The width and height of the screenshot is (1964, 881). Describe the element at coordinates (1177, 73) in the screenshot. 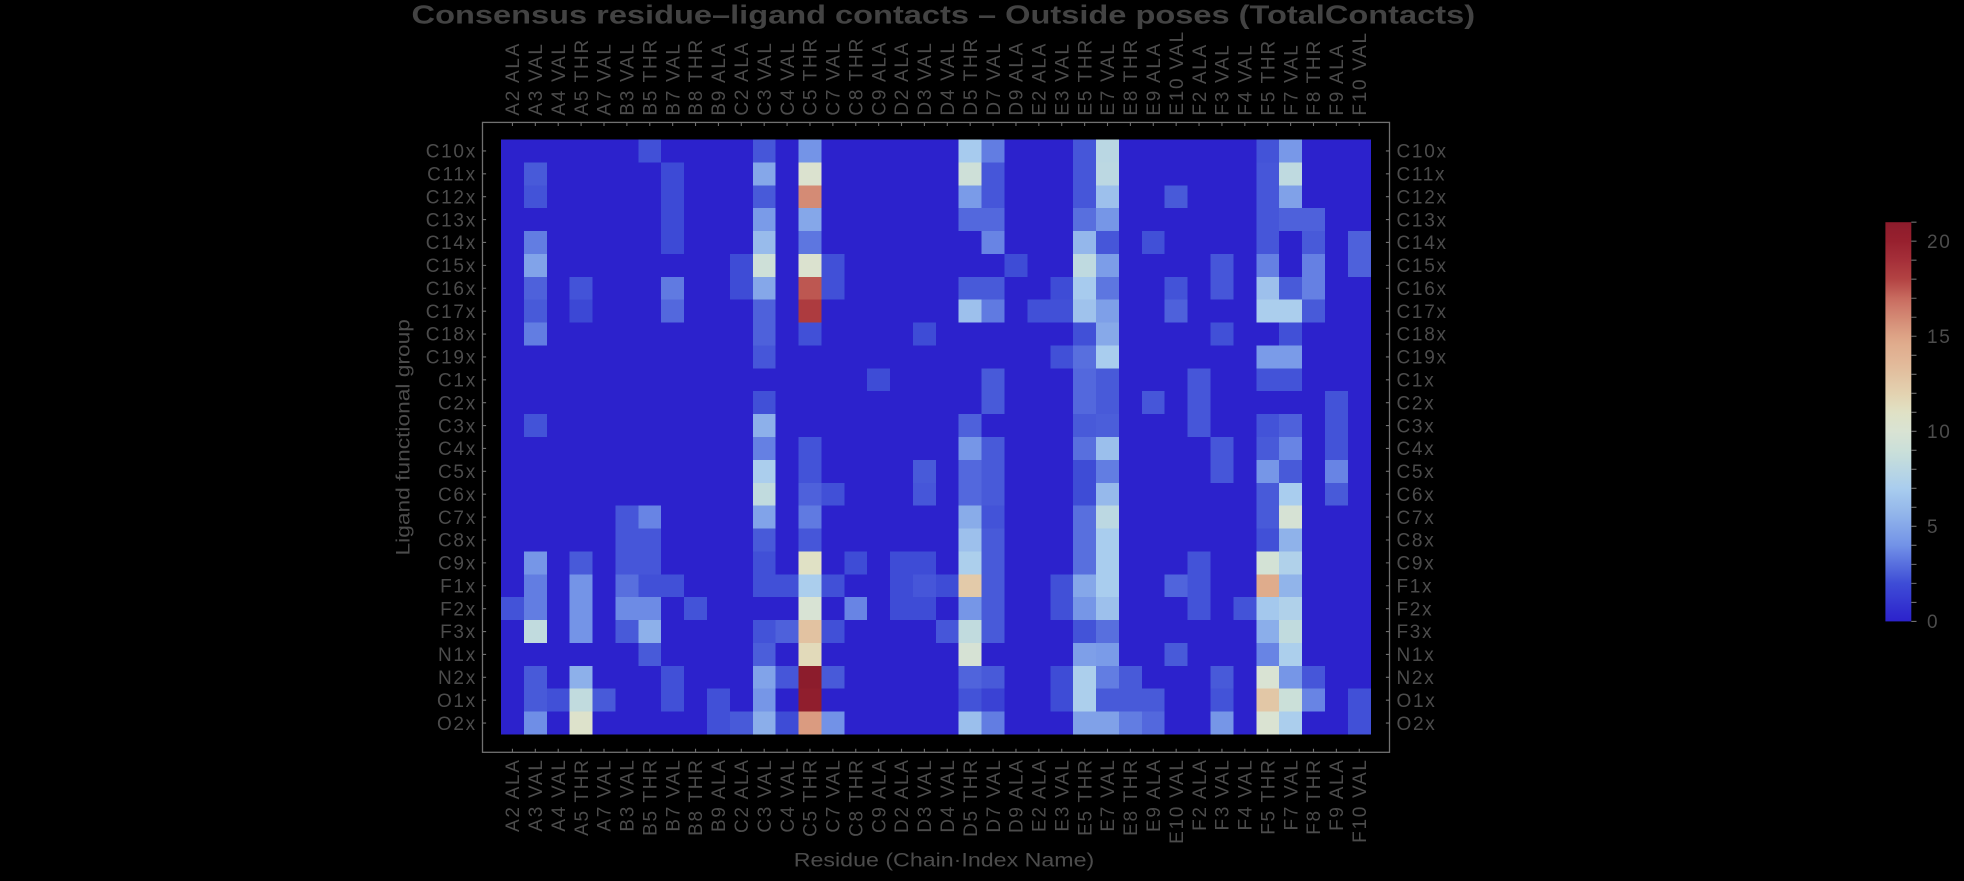

I see `svg-text: E10 VAL` at that location.